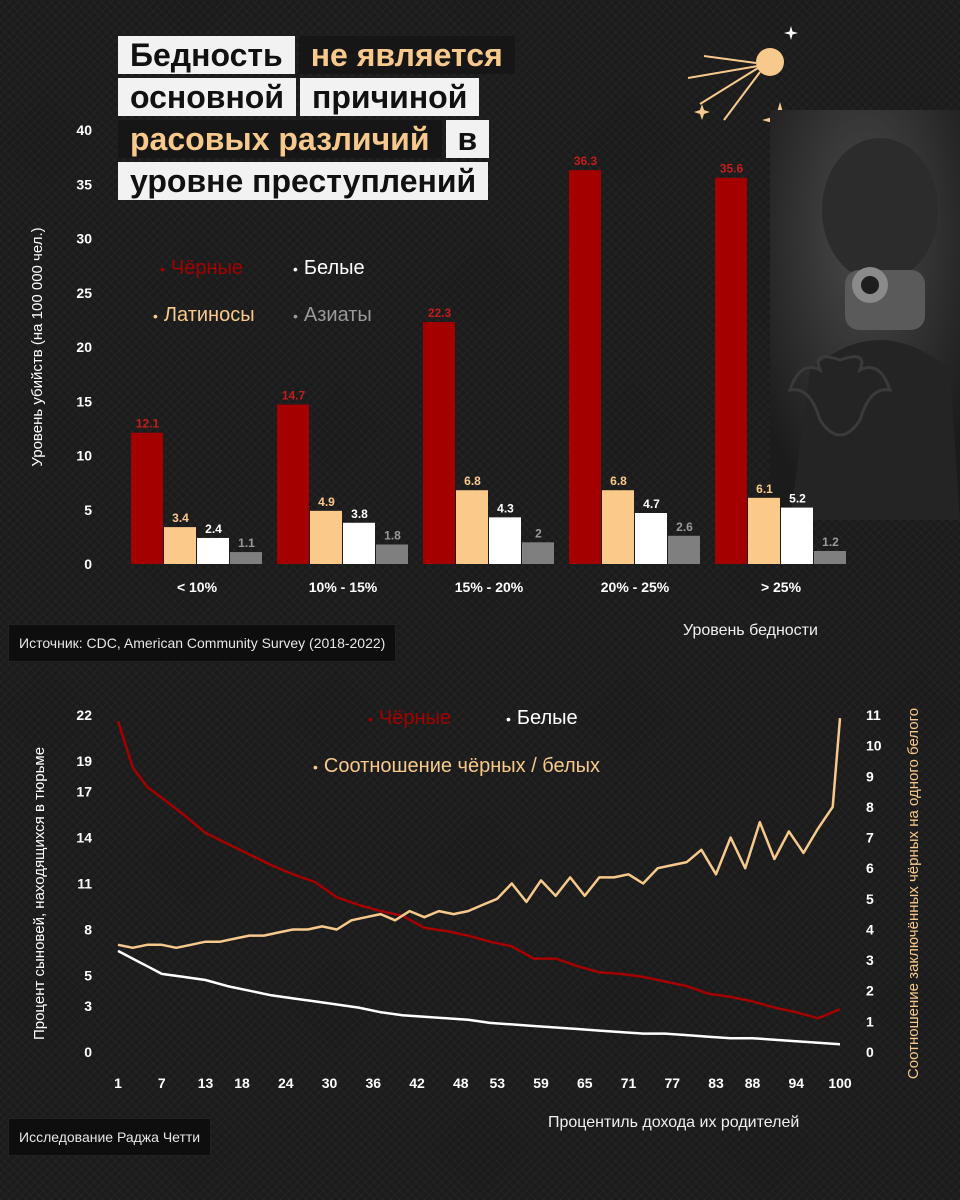 Image resolution: width=960 pixels, height=1200 pixels. What do you see at coordinates (110, 1137) in the screenshot?
I see `source-label-bottom: Исследование Раджа Четти` at bounding box center [110, 1137].